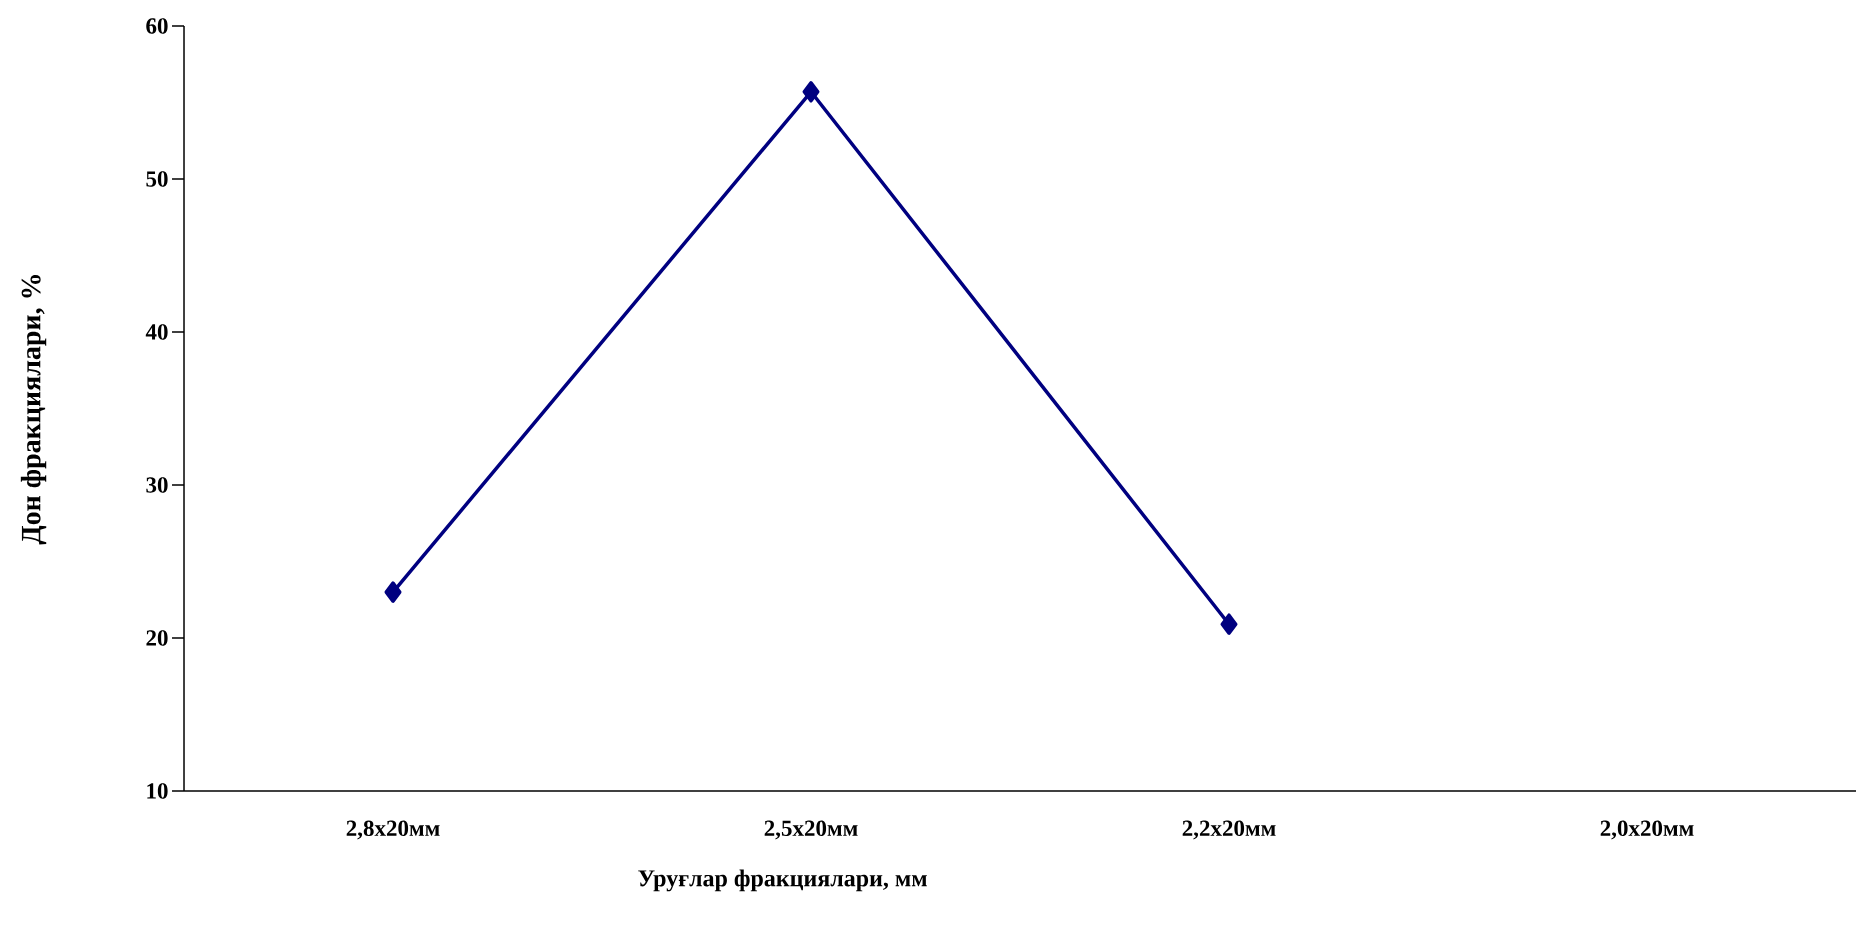 The image size is (1860, 933). I want to click on y-tick-label: 20, so click(157, 638).